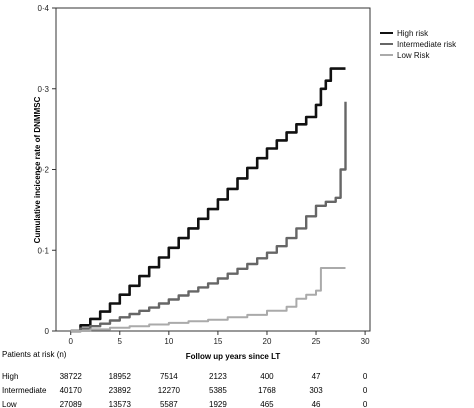 Image resolution: width=474 pixels, height=408 pixels. Describe the element at coordinates (120, 376) in the screenshot. I see `risk-cell: 18952` at that location.